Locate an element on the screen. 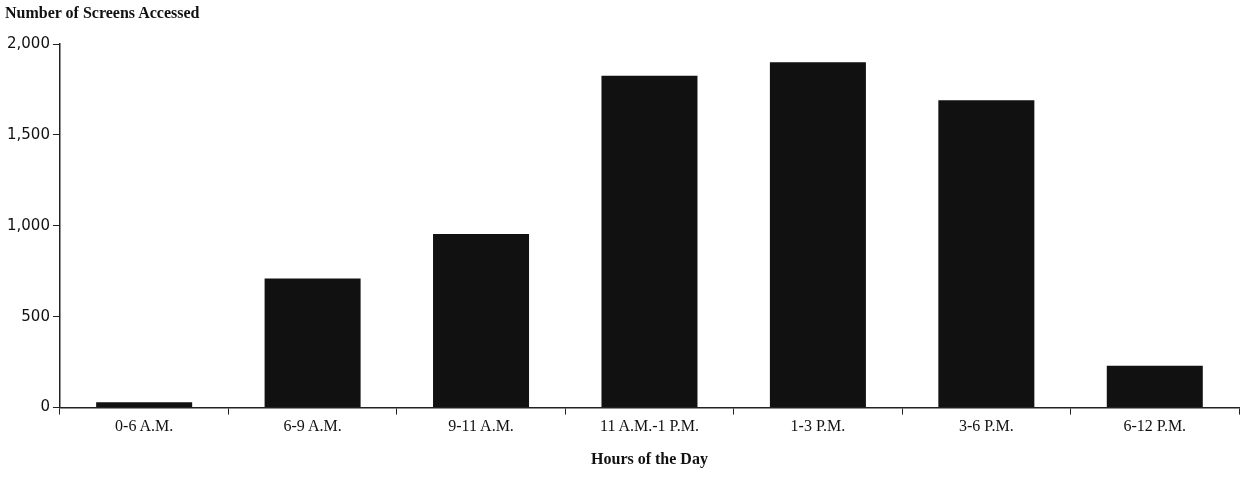 This screenshot has height=479, width=1243. y-tick-label: 1,000 is located at coordinates (28, 224).